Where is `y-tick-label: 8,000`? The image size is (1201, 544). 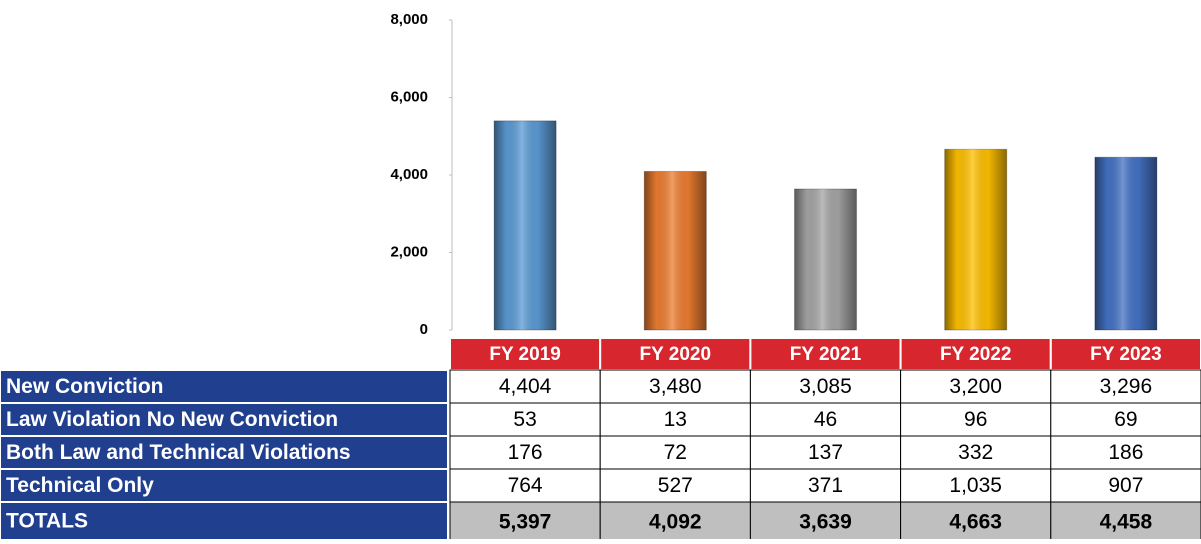
y-tick-label: 8,000 is located at coordinates (409, 19).